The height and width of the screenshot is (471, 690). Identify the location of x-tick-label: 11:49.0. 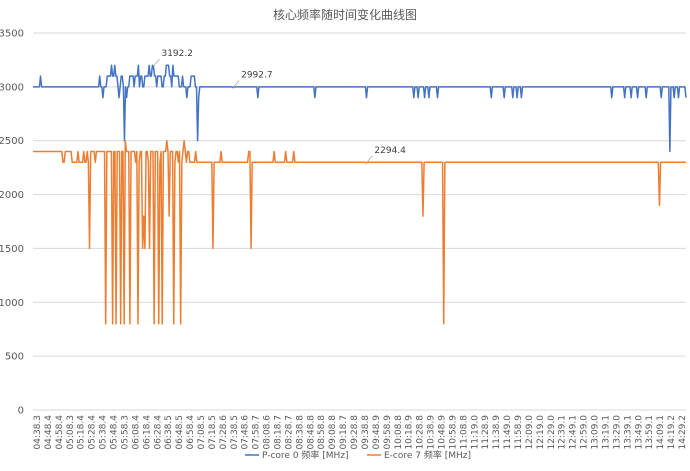
(508, 432).